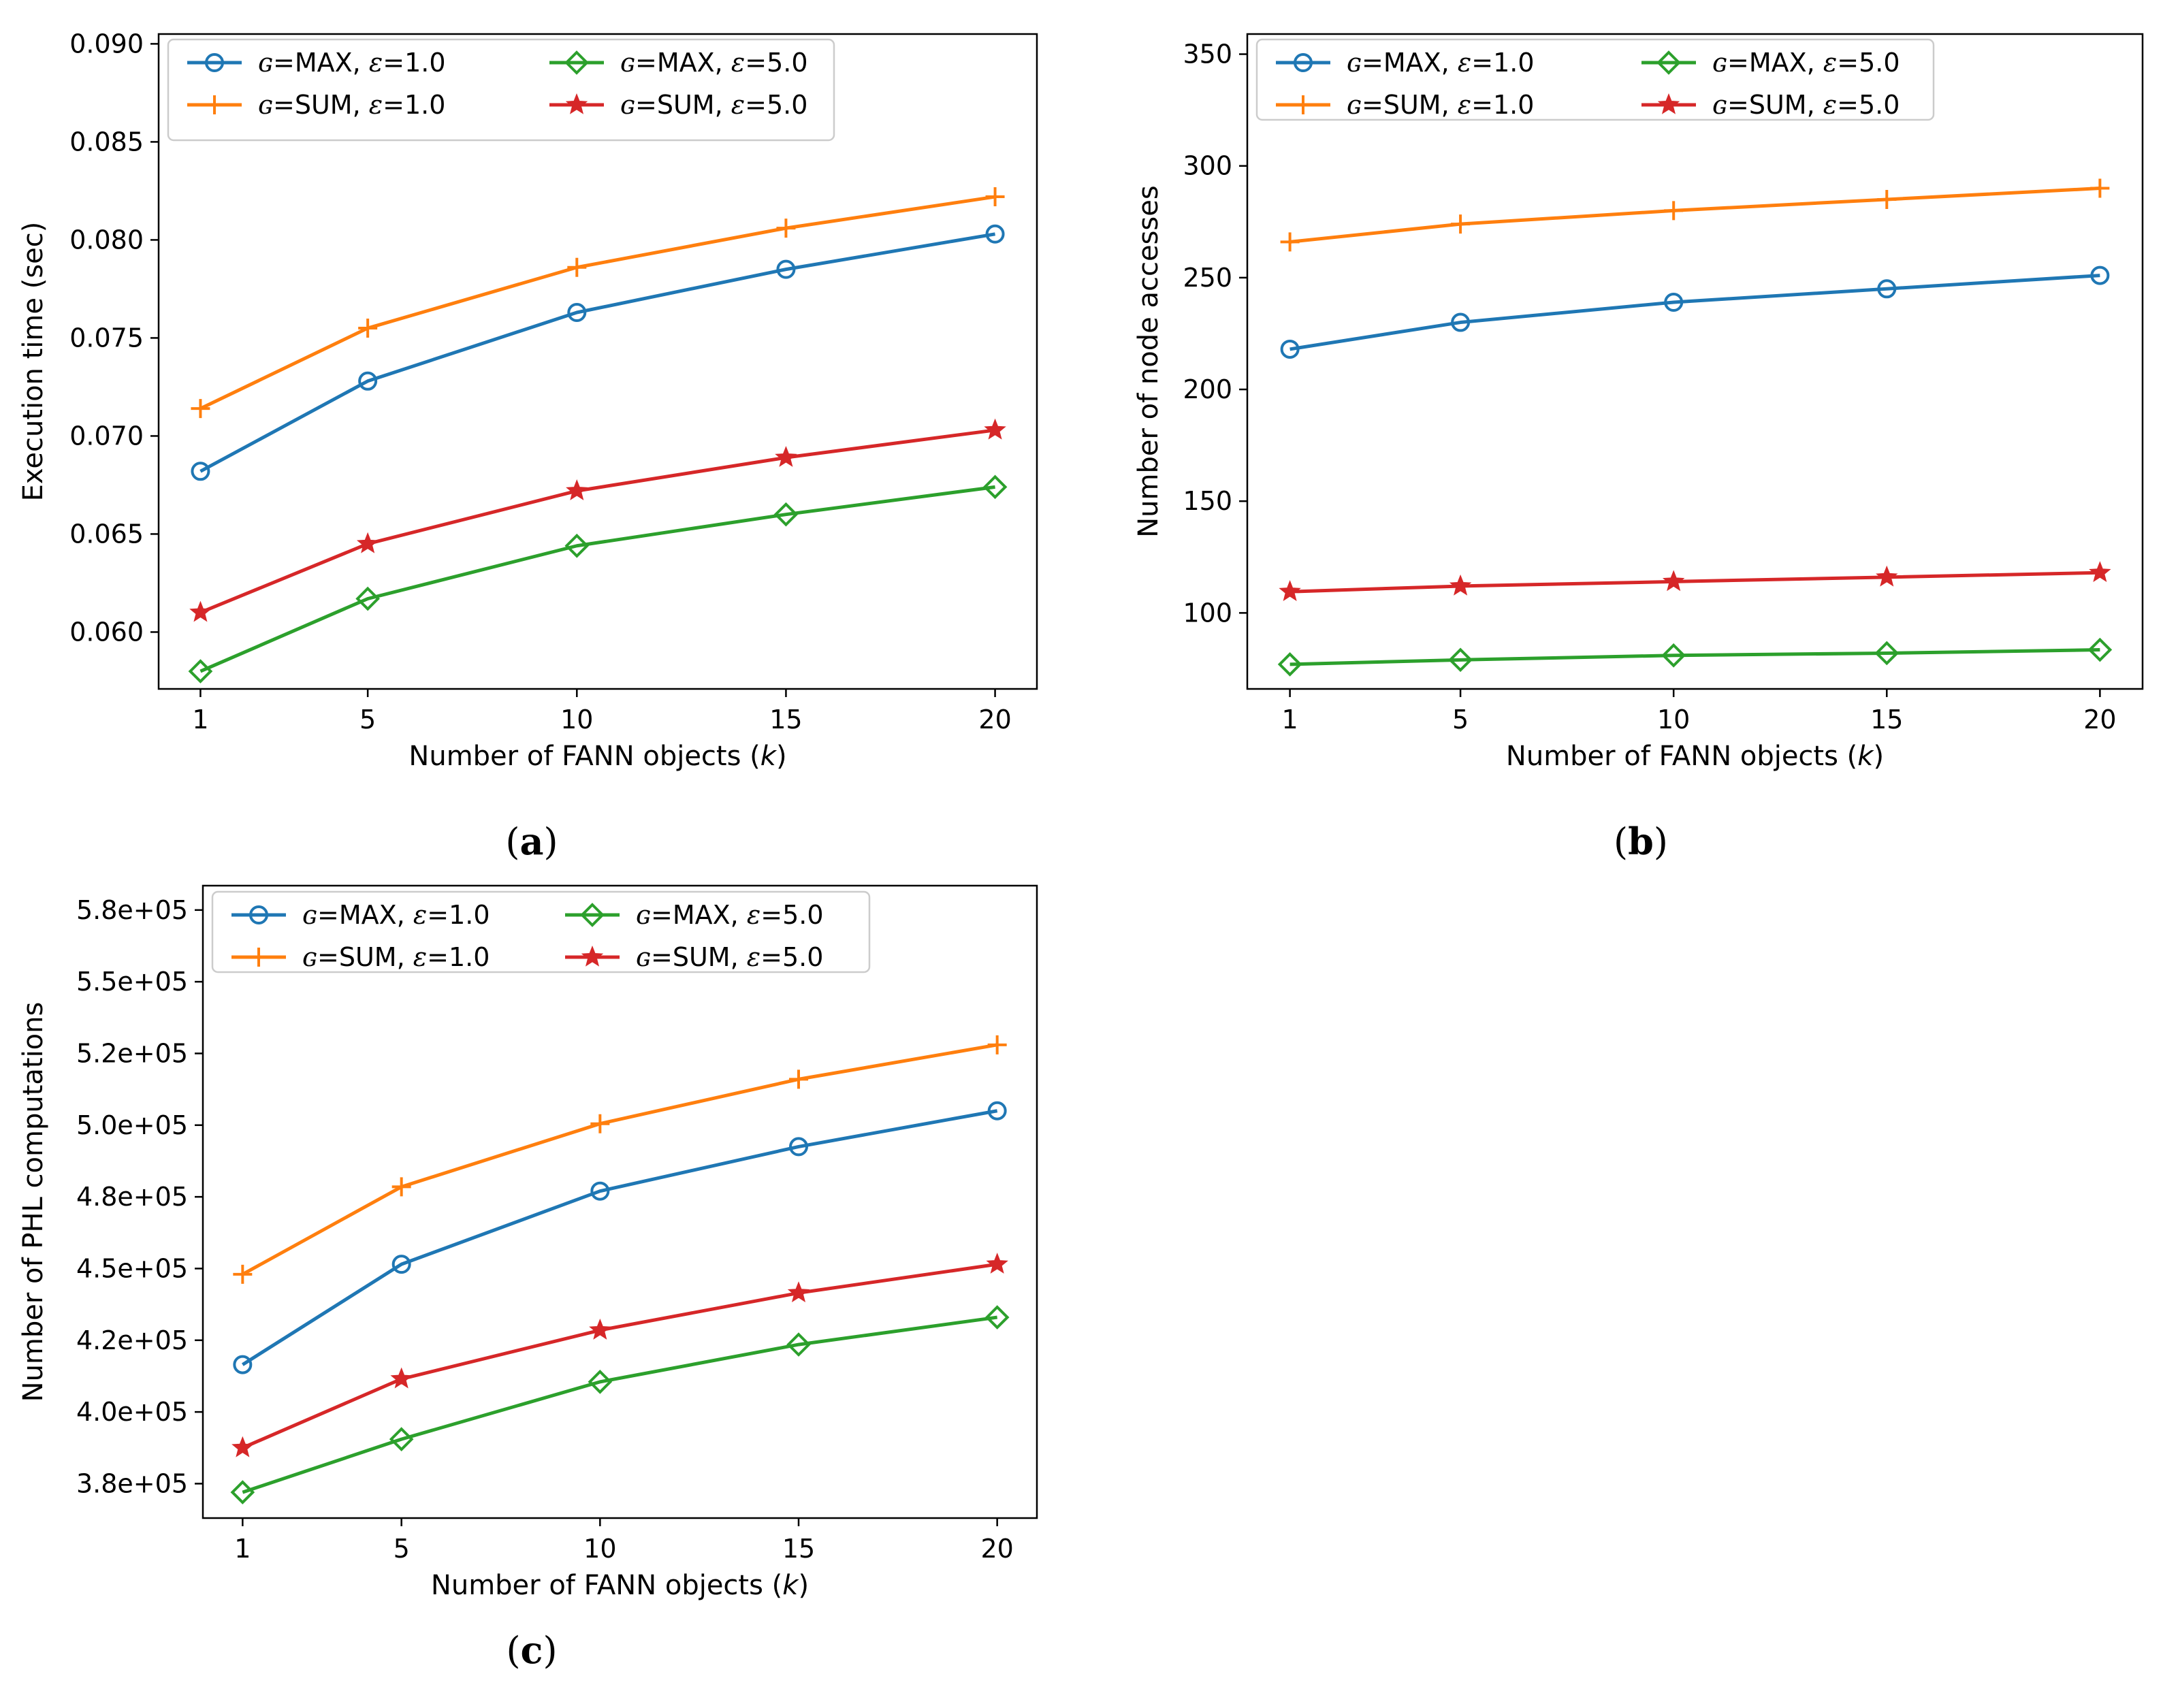 The image size is (2163, 1708). Describe the element at coordinates (33, 362) in the screenshot. I see `y-axis-label: Execution time (sec)` at that location.